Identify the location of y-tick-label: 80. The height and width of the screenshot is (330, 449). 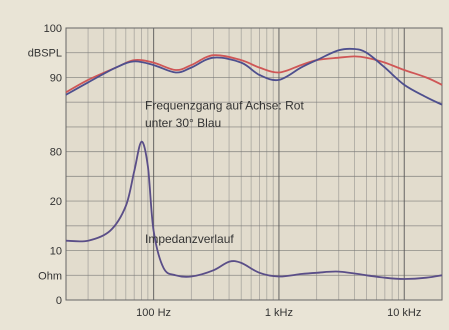
(56, 153).